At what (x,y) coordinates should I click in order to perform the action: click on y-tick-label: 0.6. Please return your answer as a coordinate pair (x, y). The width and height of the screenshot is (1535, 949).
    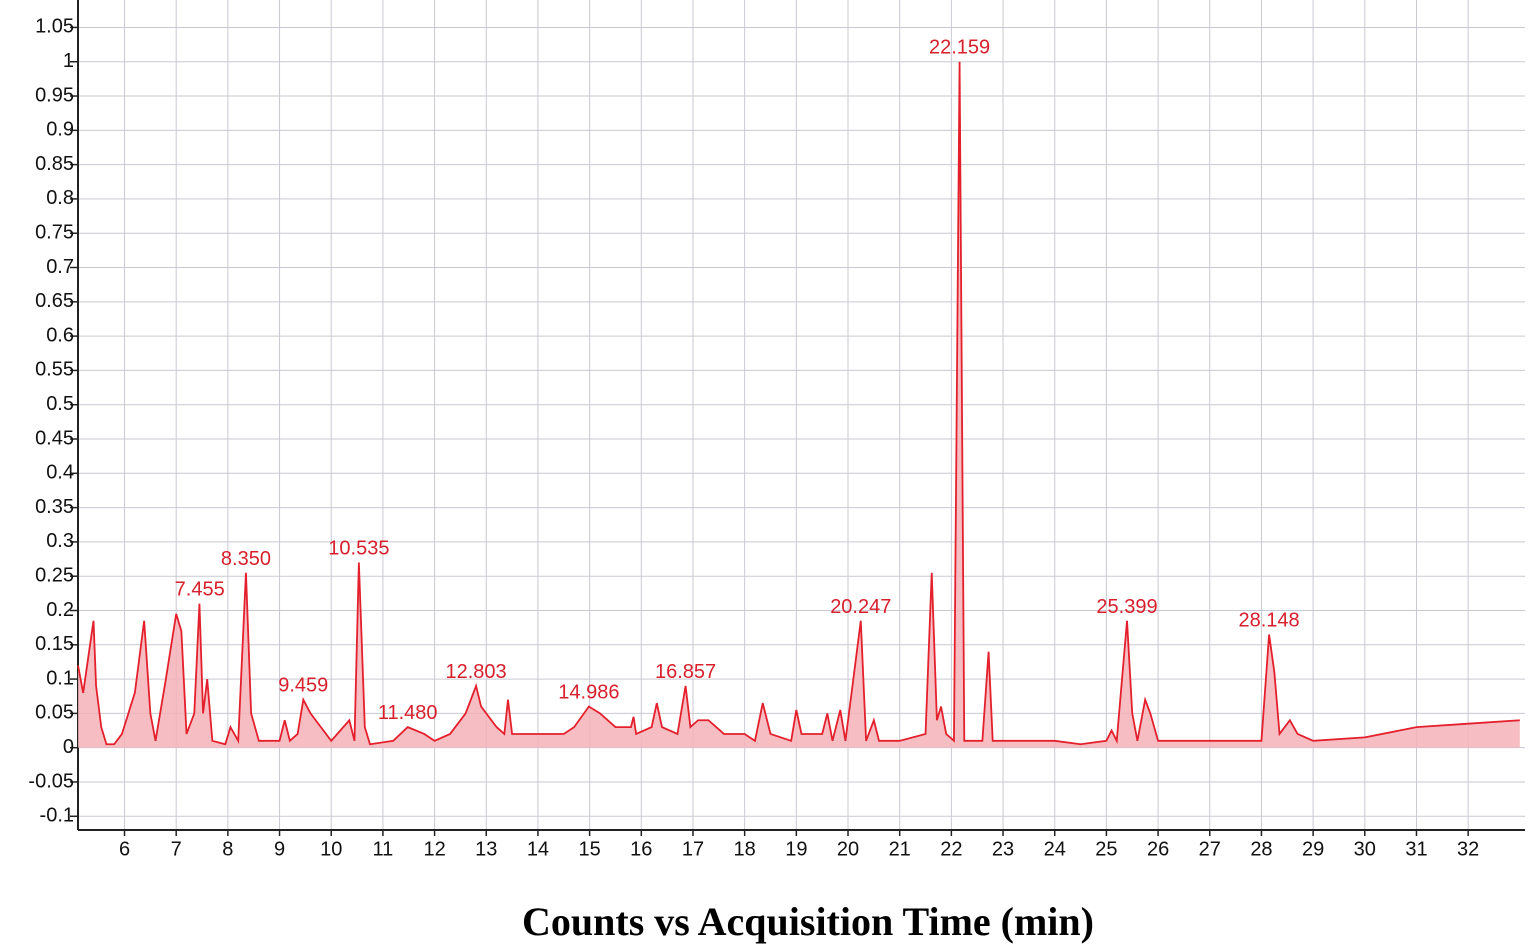
    Looking at the image, I should click on (60, 335).